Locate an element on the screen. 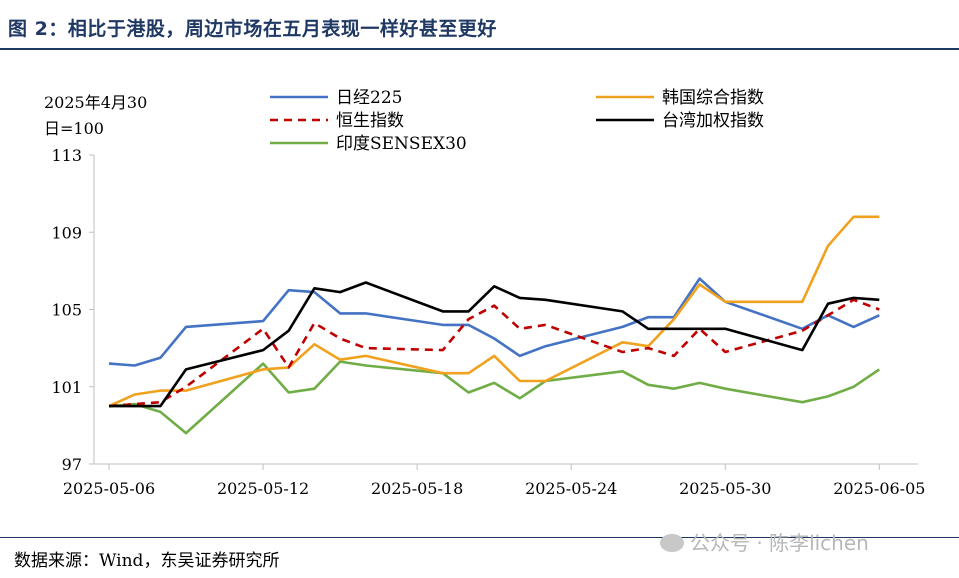 This screenshot has height=578, width=959. y-tick-label: 101 is located at coordinates (66, 387).